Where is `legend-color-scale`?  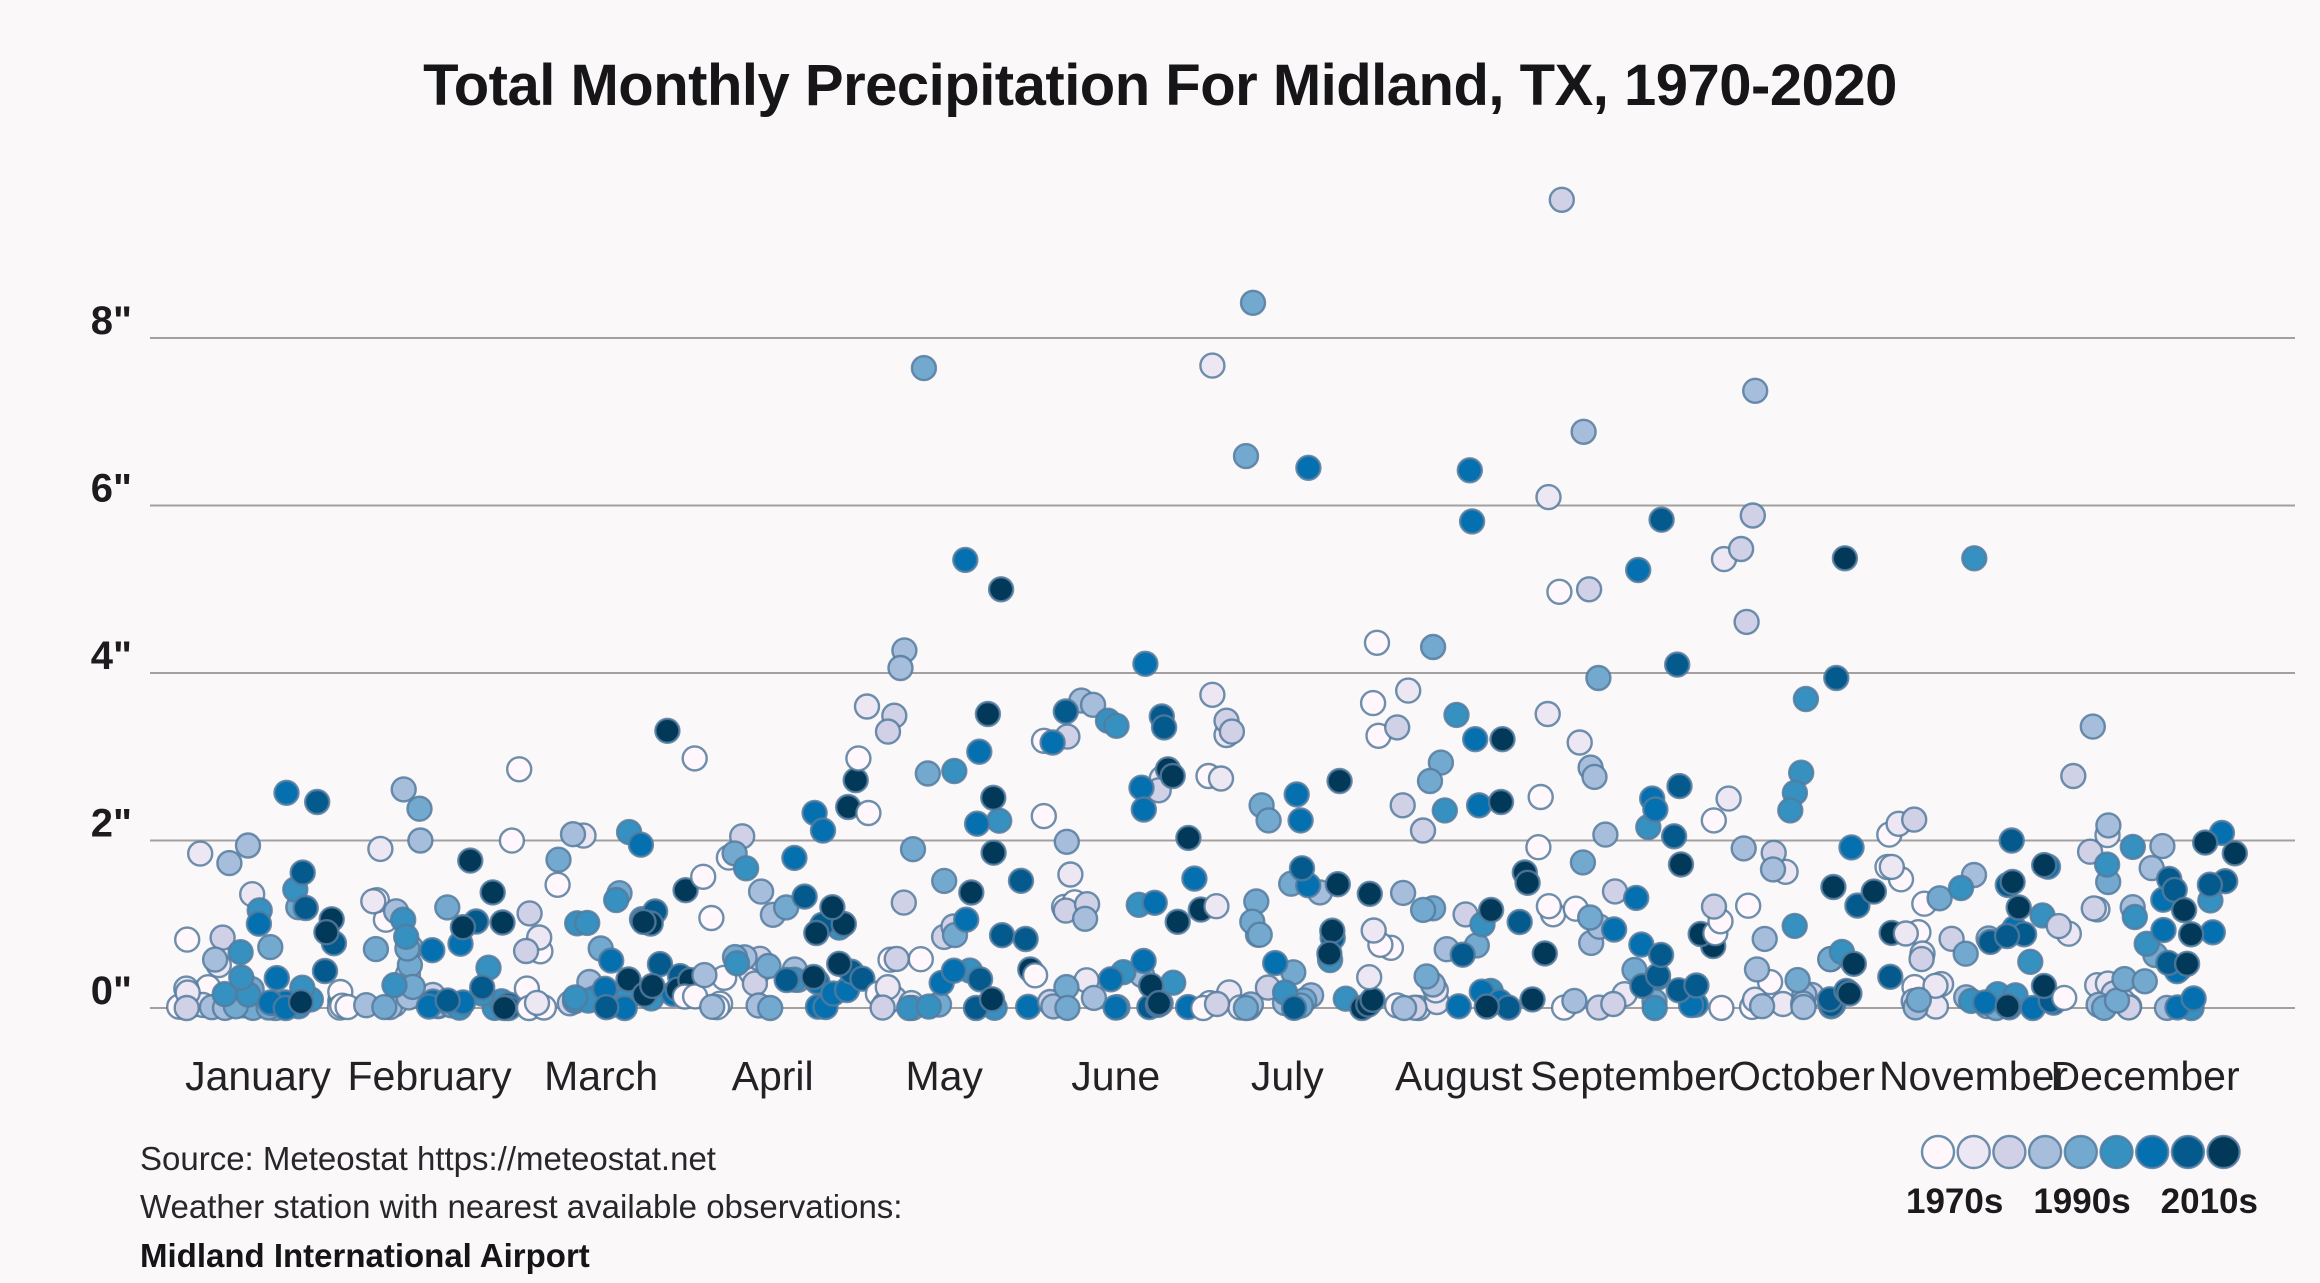
legend-color-scale is located at coordinates (2080, 1152).